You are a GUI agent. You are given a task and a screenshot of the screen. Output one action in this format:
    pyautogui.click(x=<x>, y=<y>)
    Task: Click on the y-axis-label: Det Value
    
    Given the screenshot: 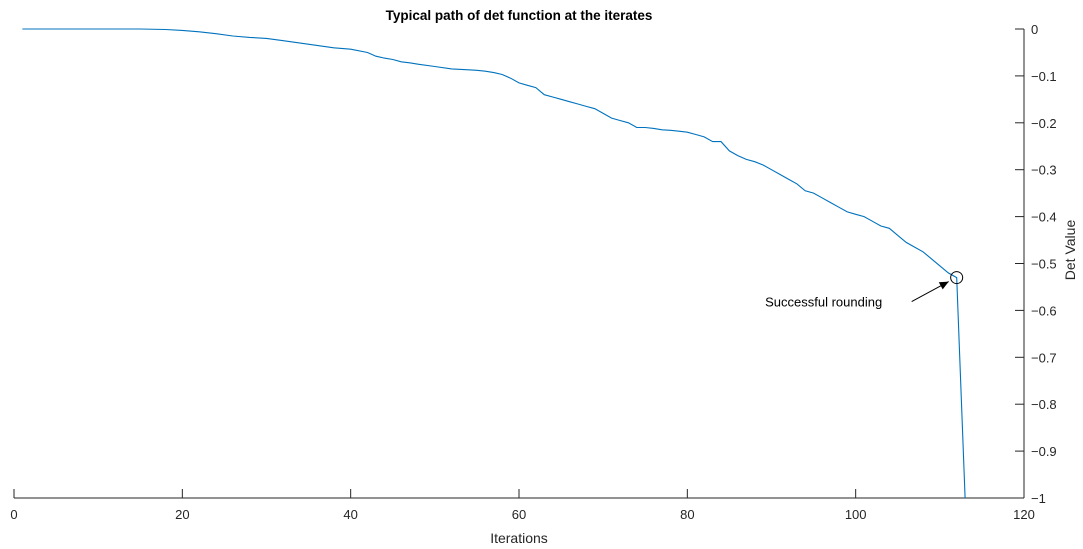 What is the action you would take?
    pyautogui.click(x=1070, y=250)
    